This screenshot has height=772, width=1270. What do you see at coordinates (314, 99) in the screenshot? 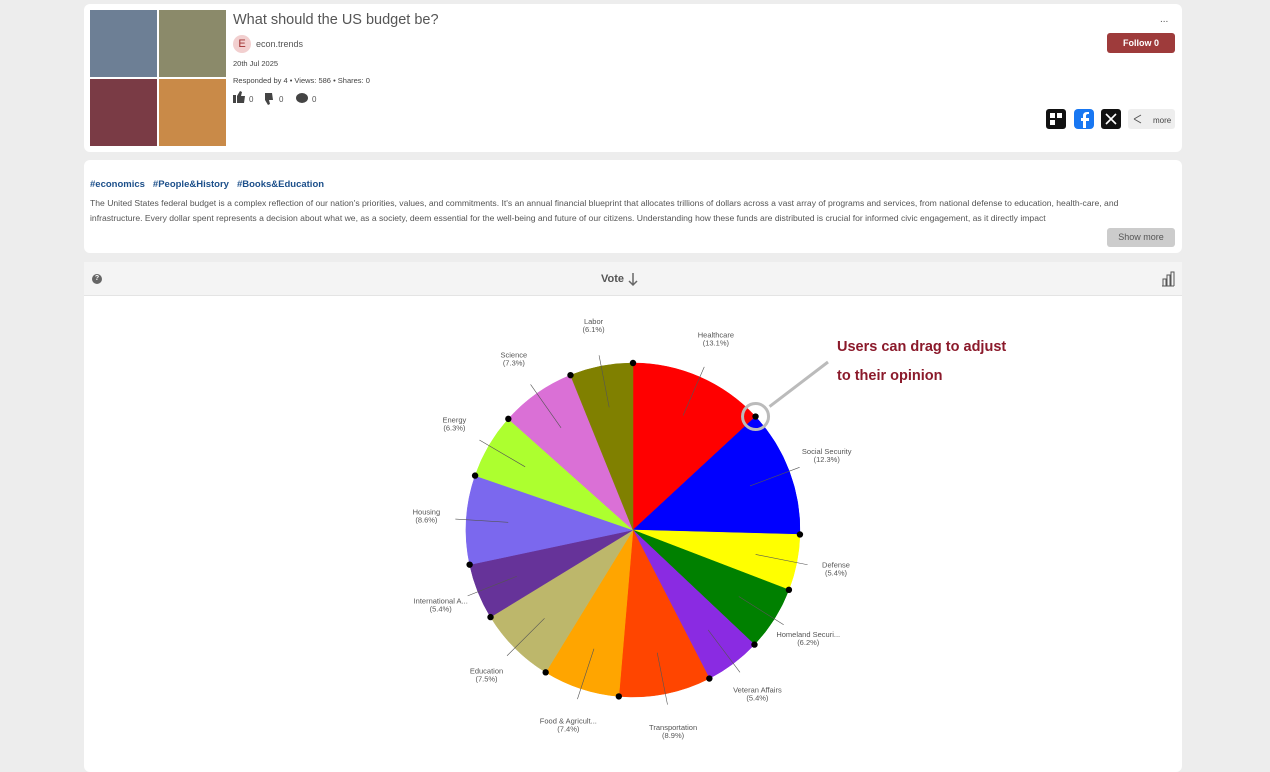
I see `comment-count: 0` at bounding box center [314, 99].